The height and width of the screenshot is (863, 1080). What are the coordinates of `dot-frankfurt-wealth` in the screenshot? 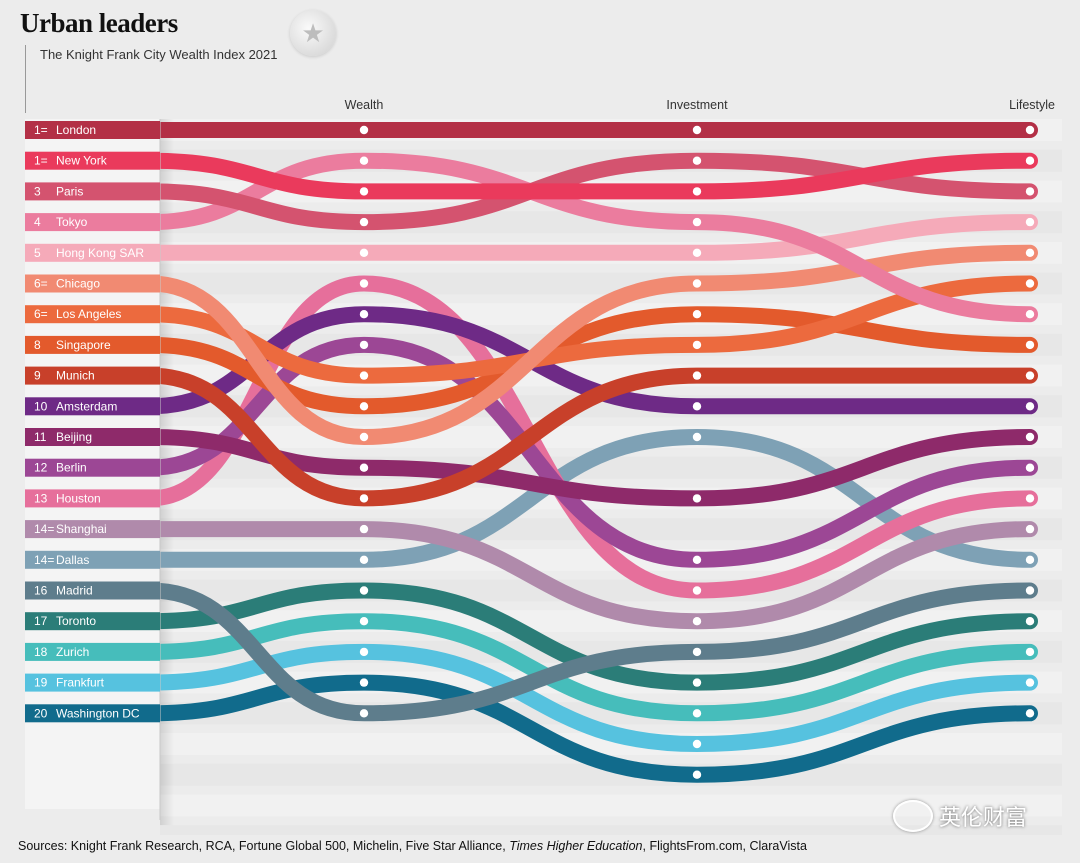 It's located at (364, 652).